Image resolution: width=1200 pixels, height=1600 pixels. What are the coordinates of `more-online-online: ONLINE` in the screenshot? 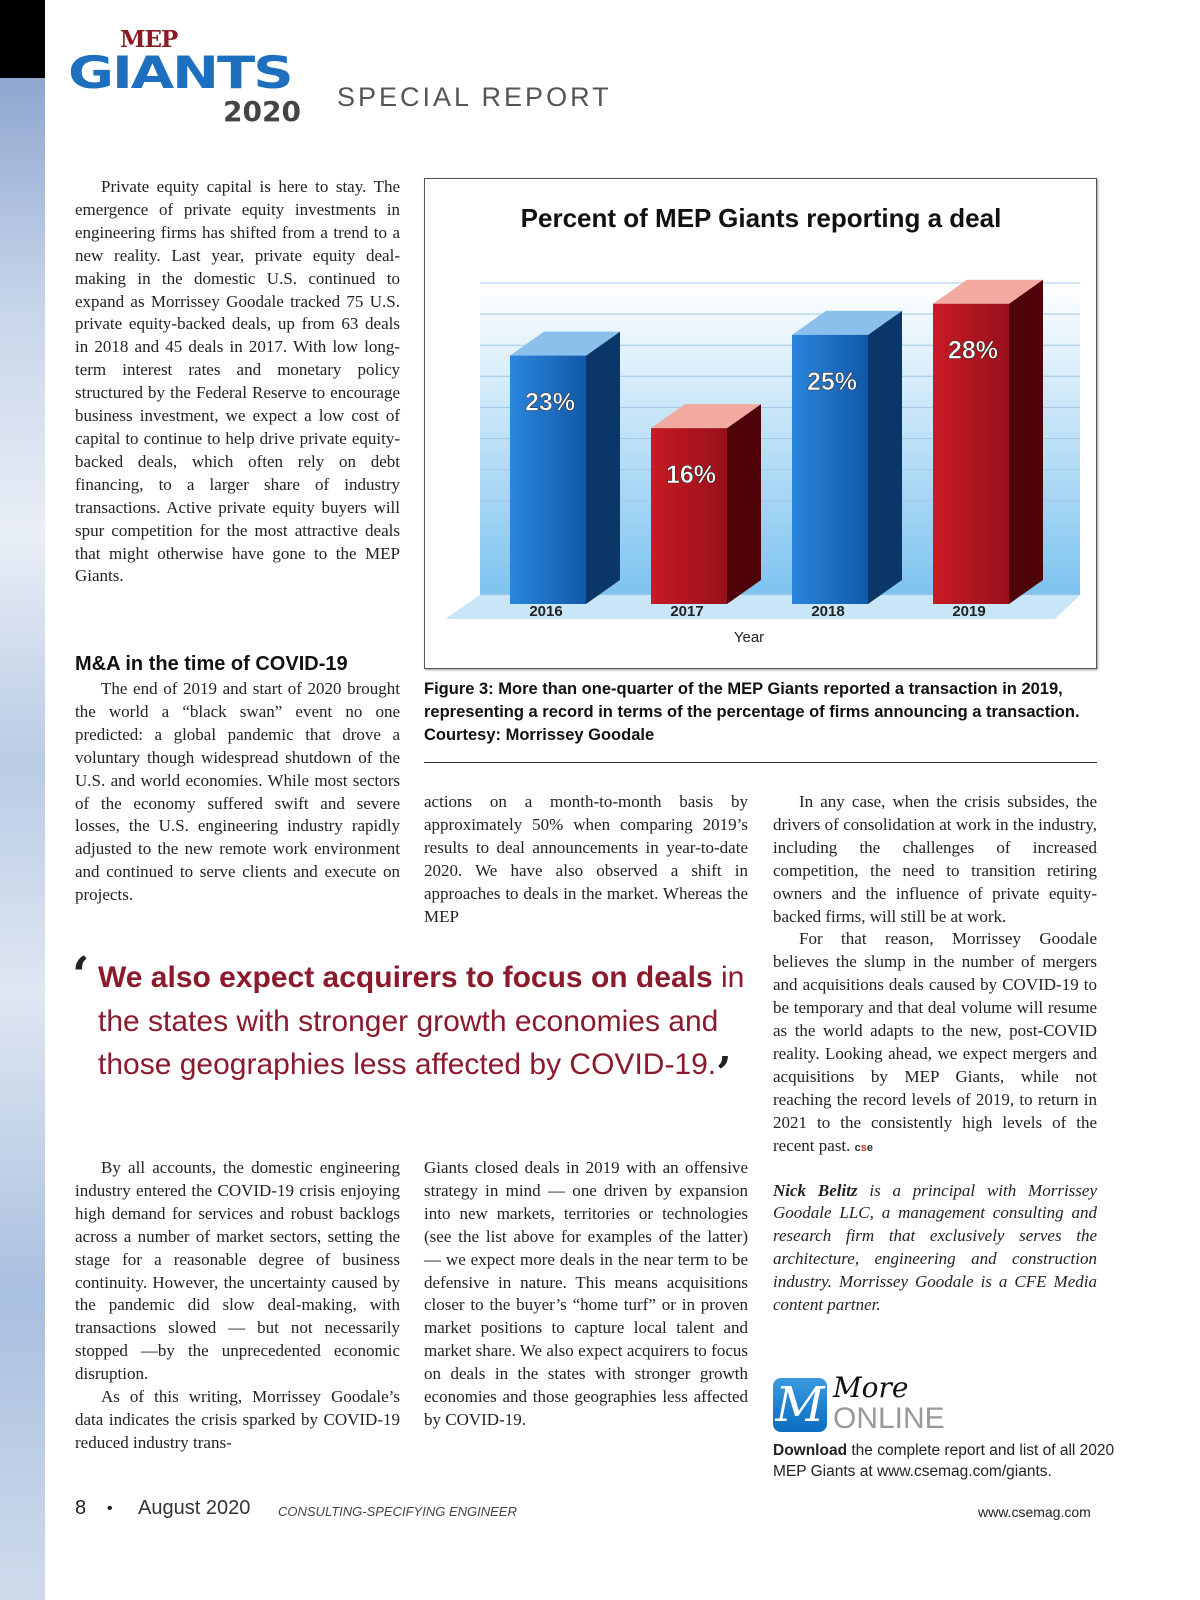 It's located at (889, 1418).